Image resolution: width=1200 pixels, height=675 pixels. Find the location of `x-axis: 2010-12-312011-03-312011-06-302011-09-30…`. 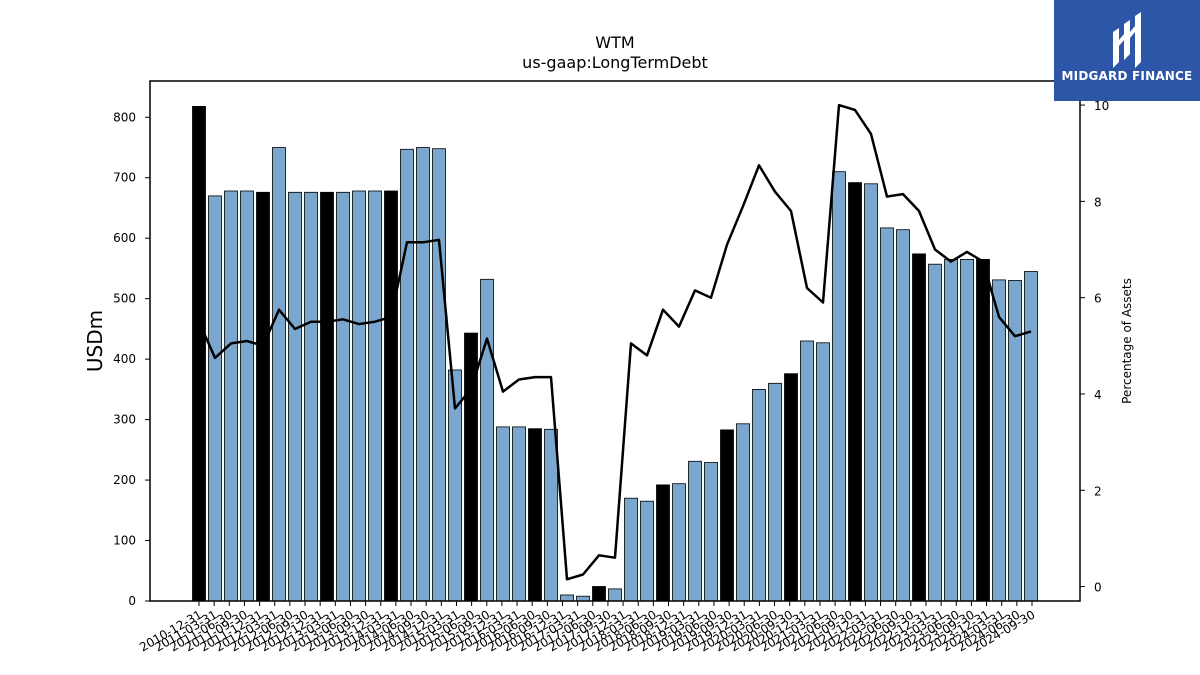

x-axis: 2010-12-312011-03-312011-06-302011-09-30… is located at coordinates (587, 627).